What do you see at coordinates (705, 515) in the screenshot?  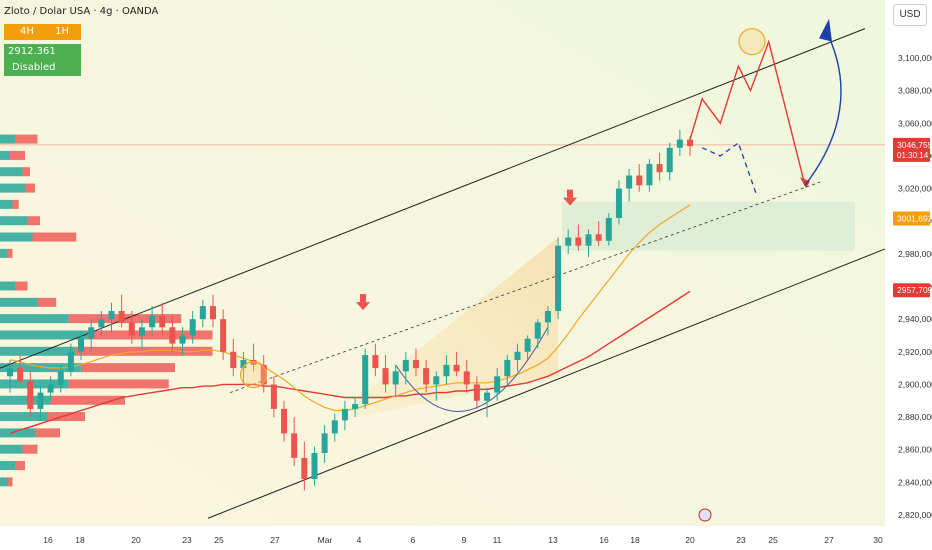 I see `economic-event-flag-icon` at bounding box center [705, 515].